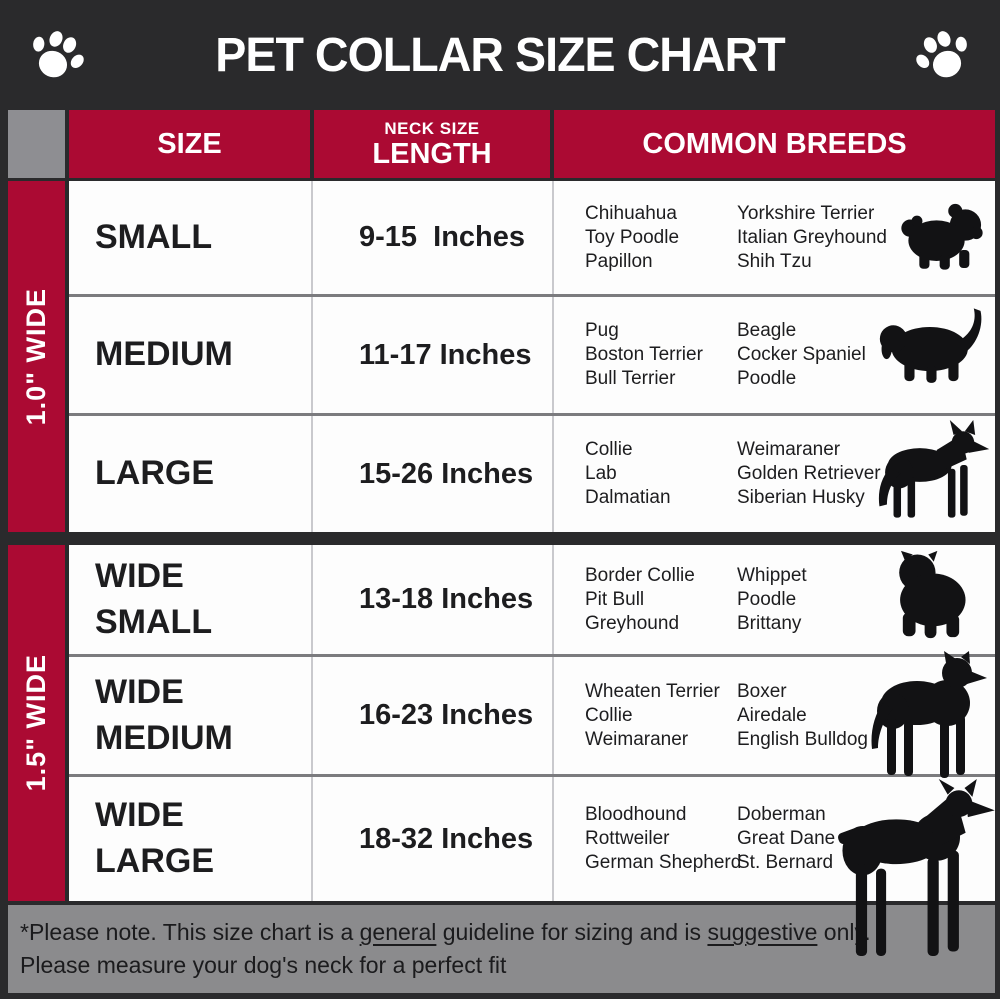 This screenshot has width=1000, height=999. What do you see at coordinates (446, 599) in the screenshot?
I see `neck-length-cell: 13-18 Inches` at bounding box center [446, 599].